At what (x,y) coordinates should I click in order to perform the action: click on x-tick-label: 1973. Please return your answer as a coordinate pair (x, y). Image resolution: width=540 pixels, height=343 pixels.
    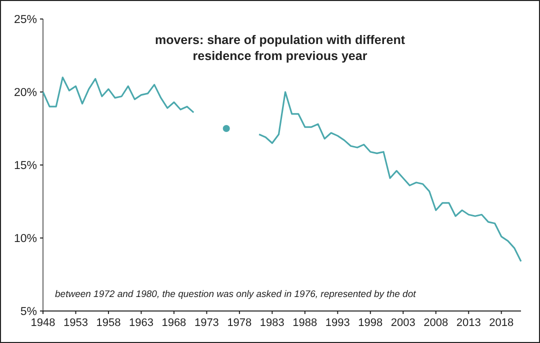
    Looking at the image, I should click on (206, 323).